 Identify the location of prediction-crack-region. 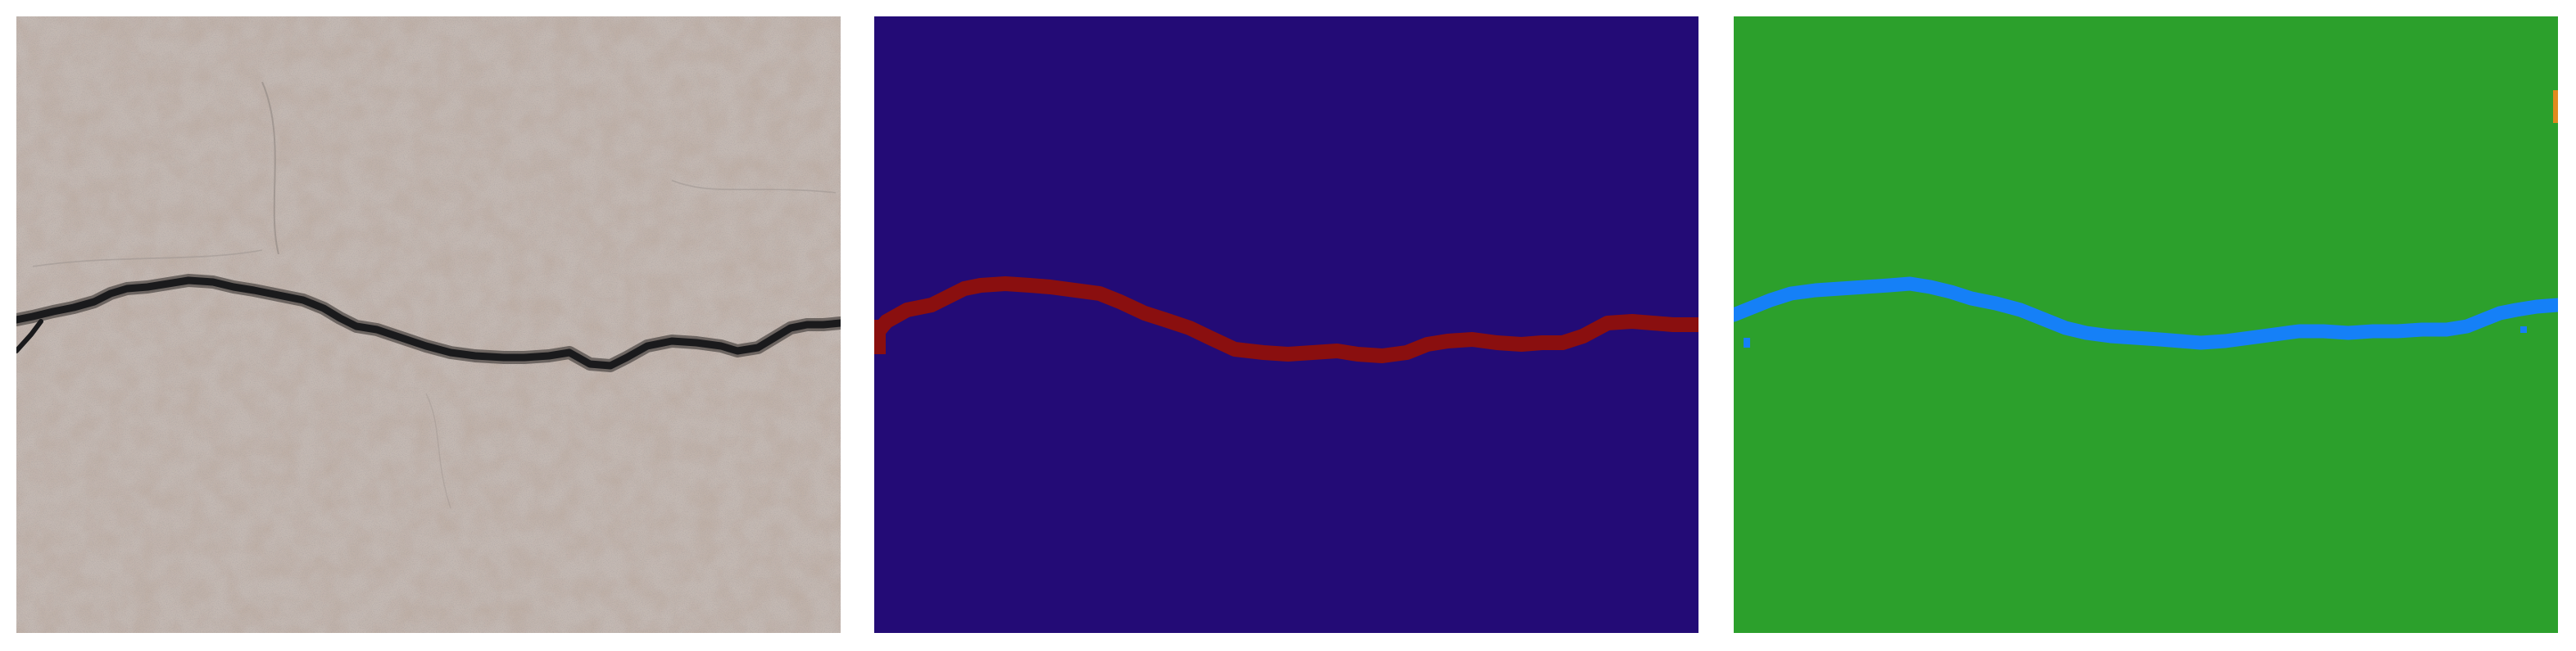
(2146, 313).